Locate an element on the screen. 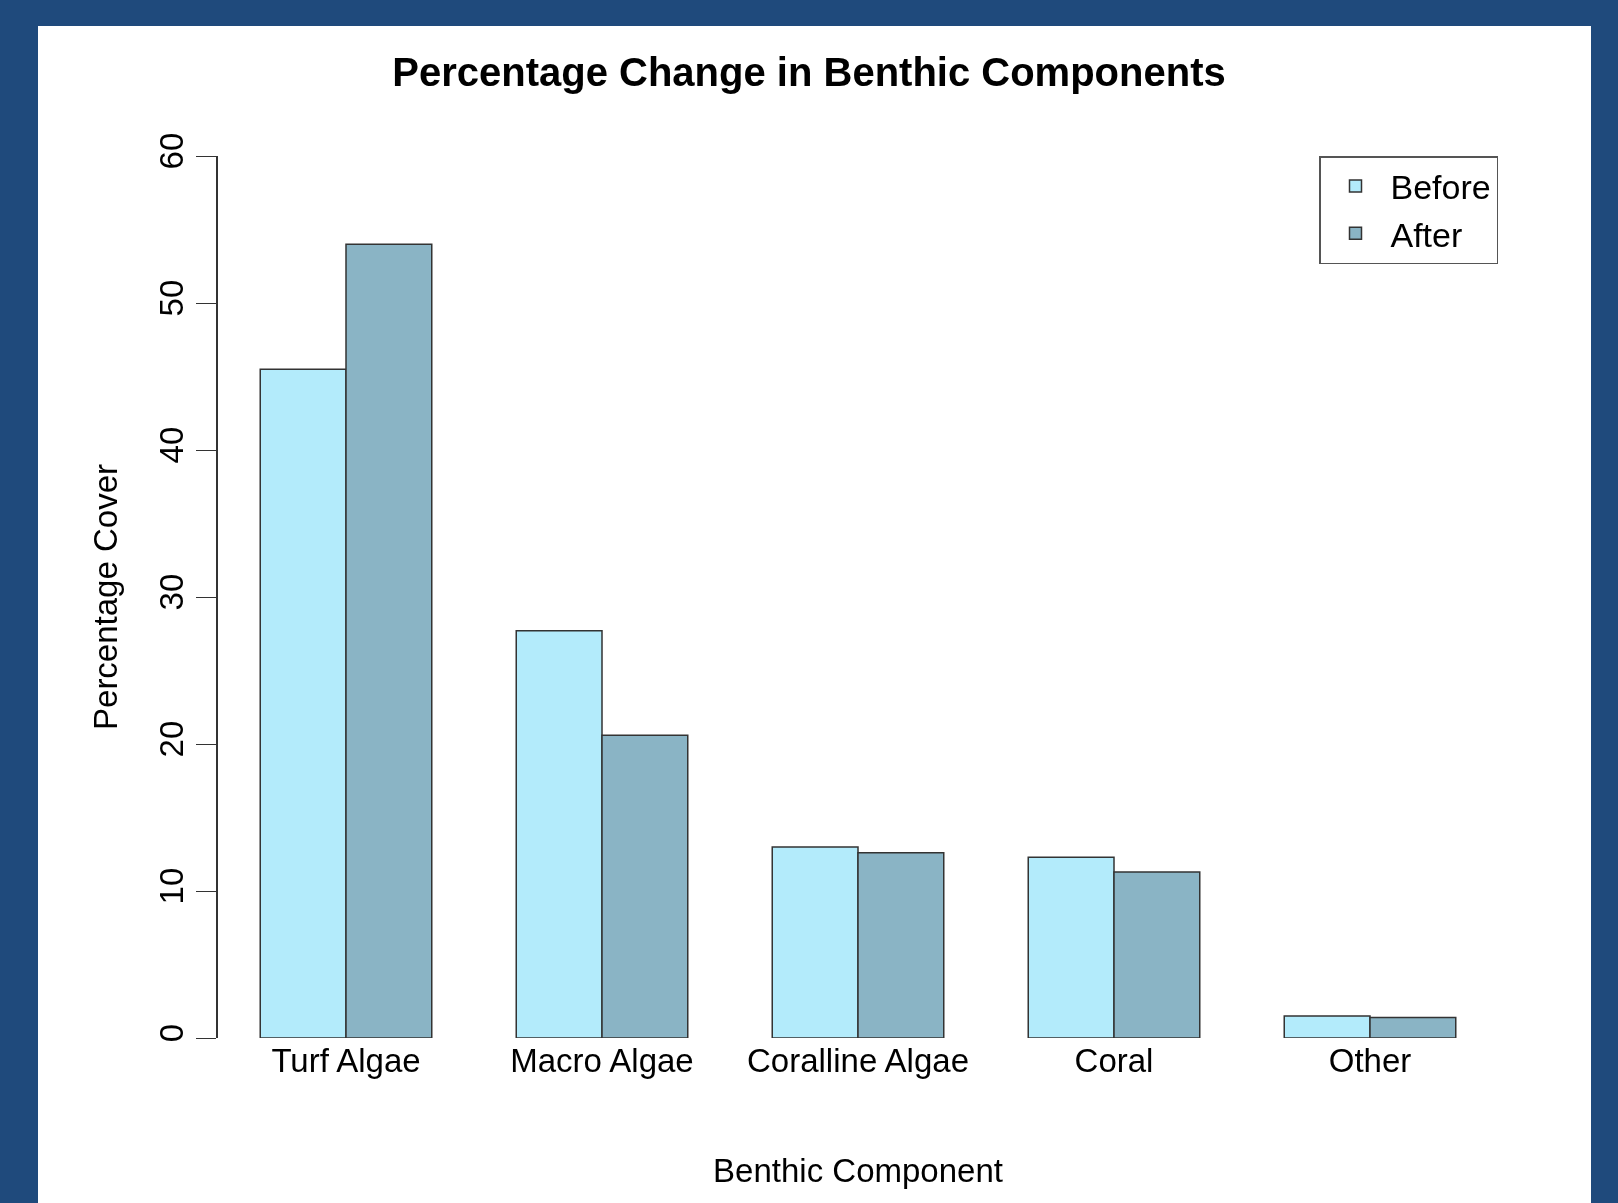 The height and width of the screenshot is (1203, 1618). x-tick-label: Coralline Algae is located at coordinates (858, 1060).